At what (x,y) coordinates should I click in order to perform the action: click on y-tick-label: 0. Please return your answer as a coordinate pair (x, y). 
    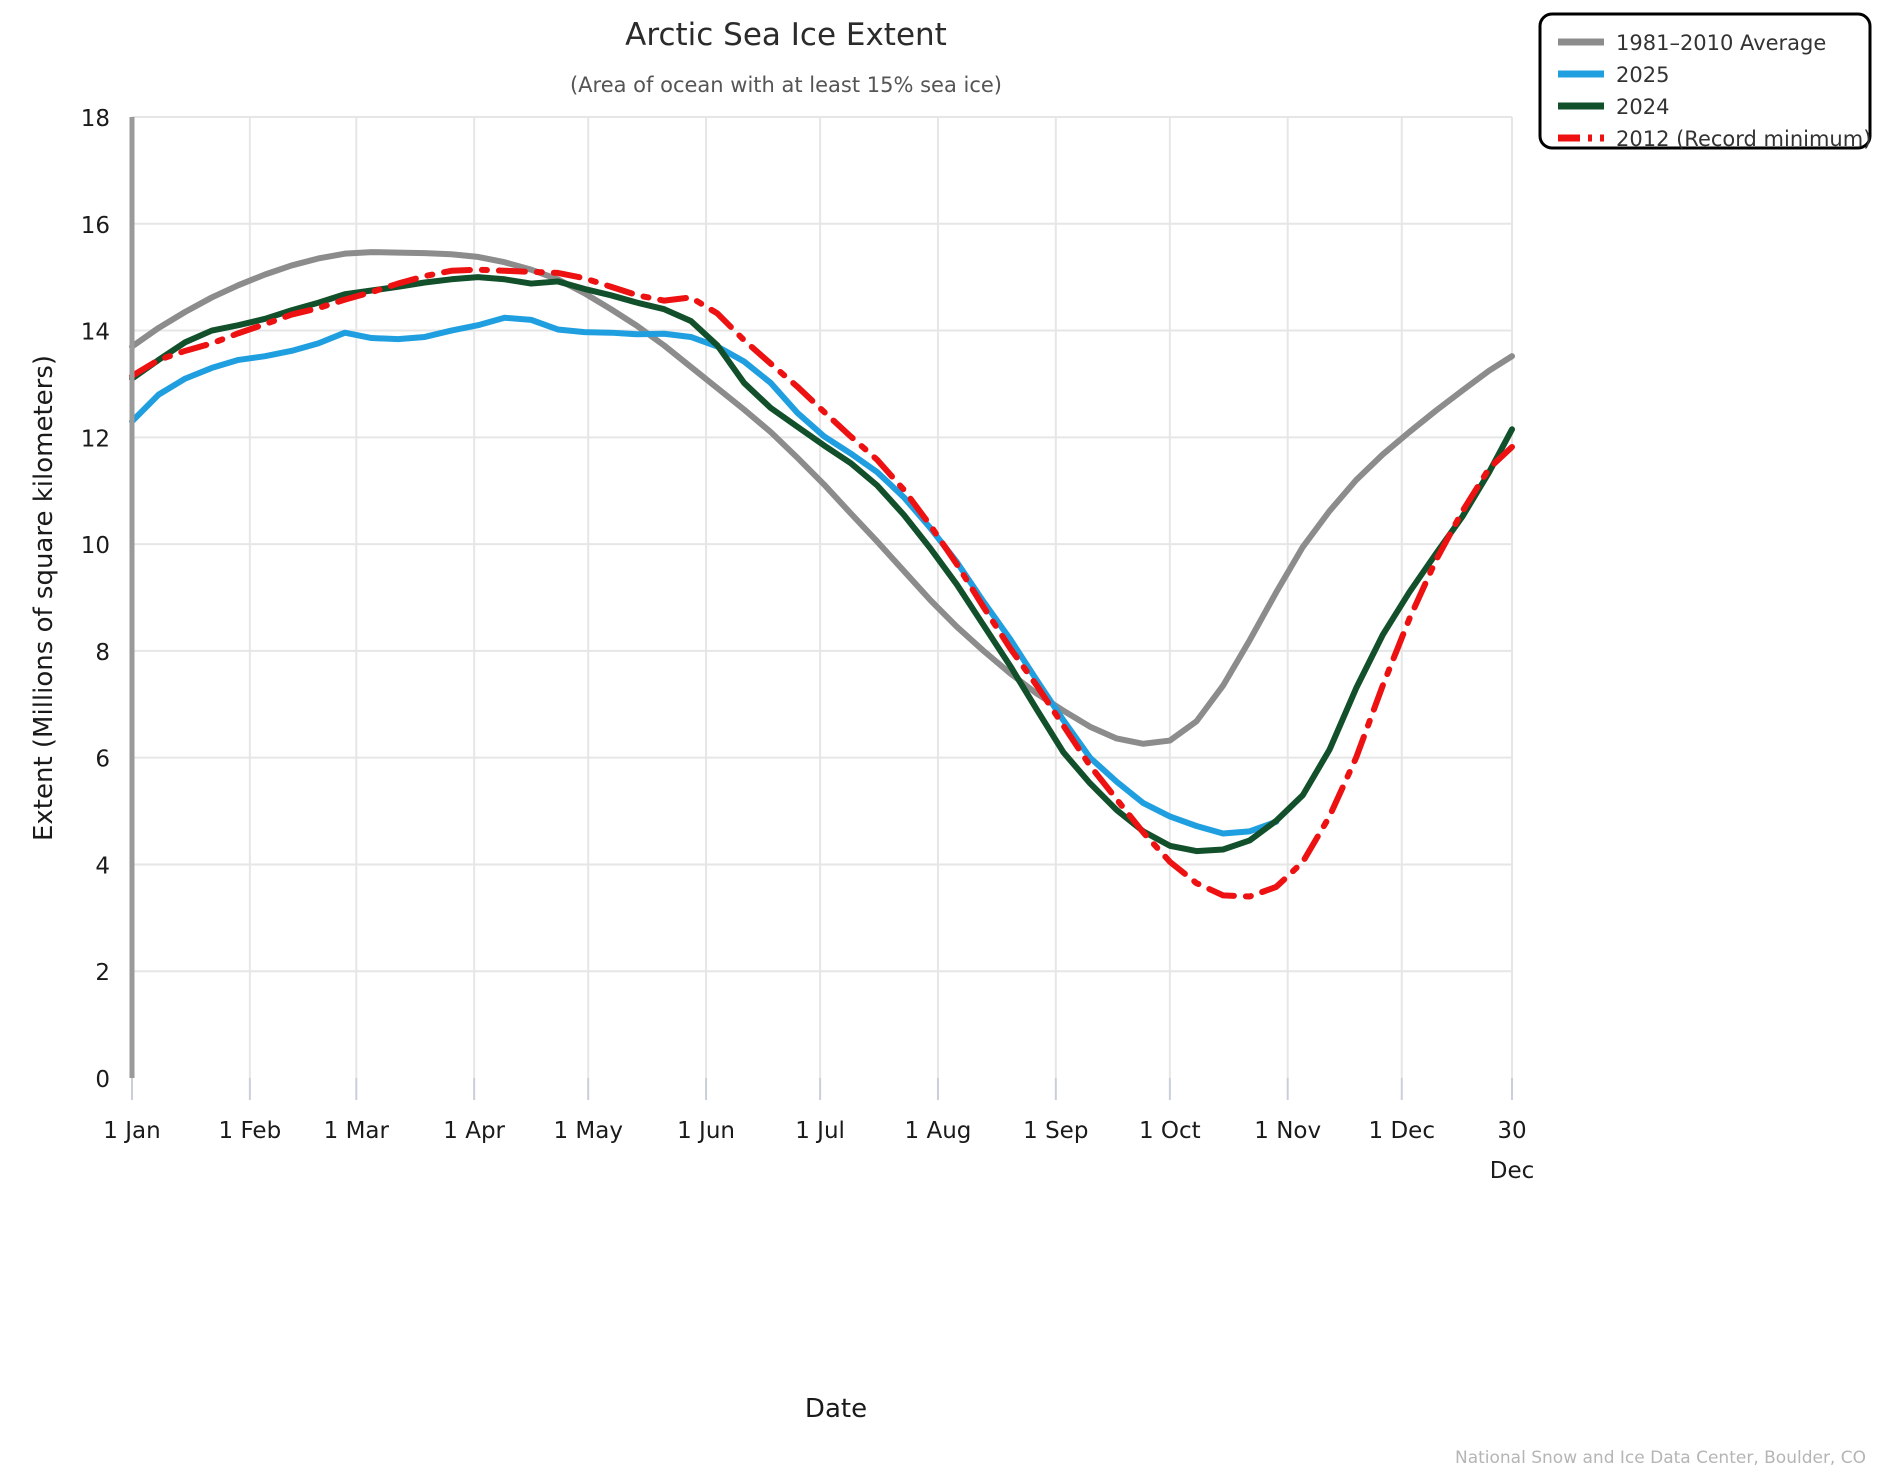
    Looking at the image, I should click on (102, 1080).